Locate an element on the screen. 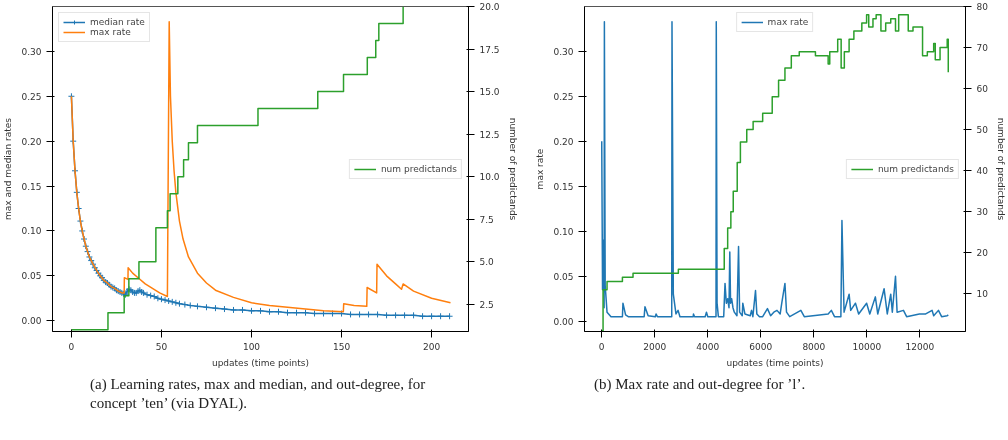  y2-tick-label: 40 is located at coordinates (982, 171).